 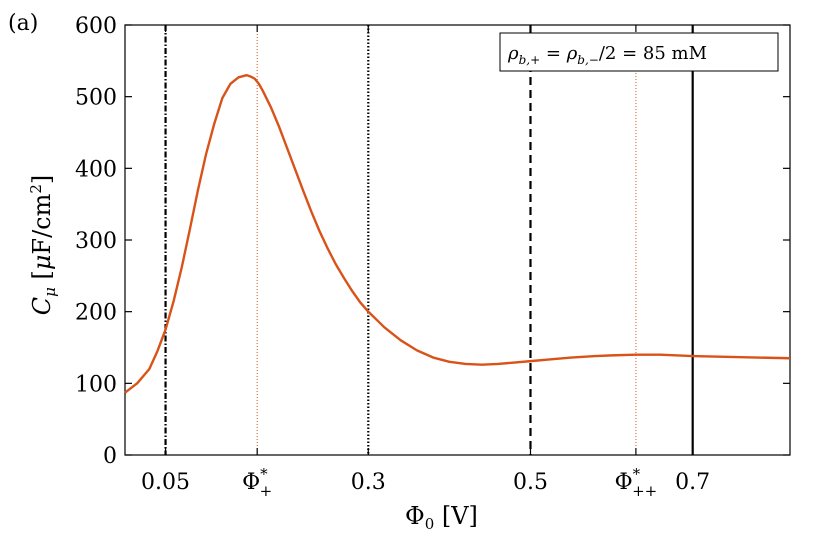 I want to click on y-tick-label: 200, so click(x=96, y=313).